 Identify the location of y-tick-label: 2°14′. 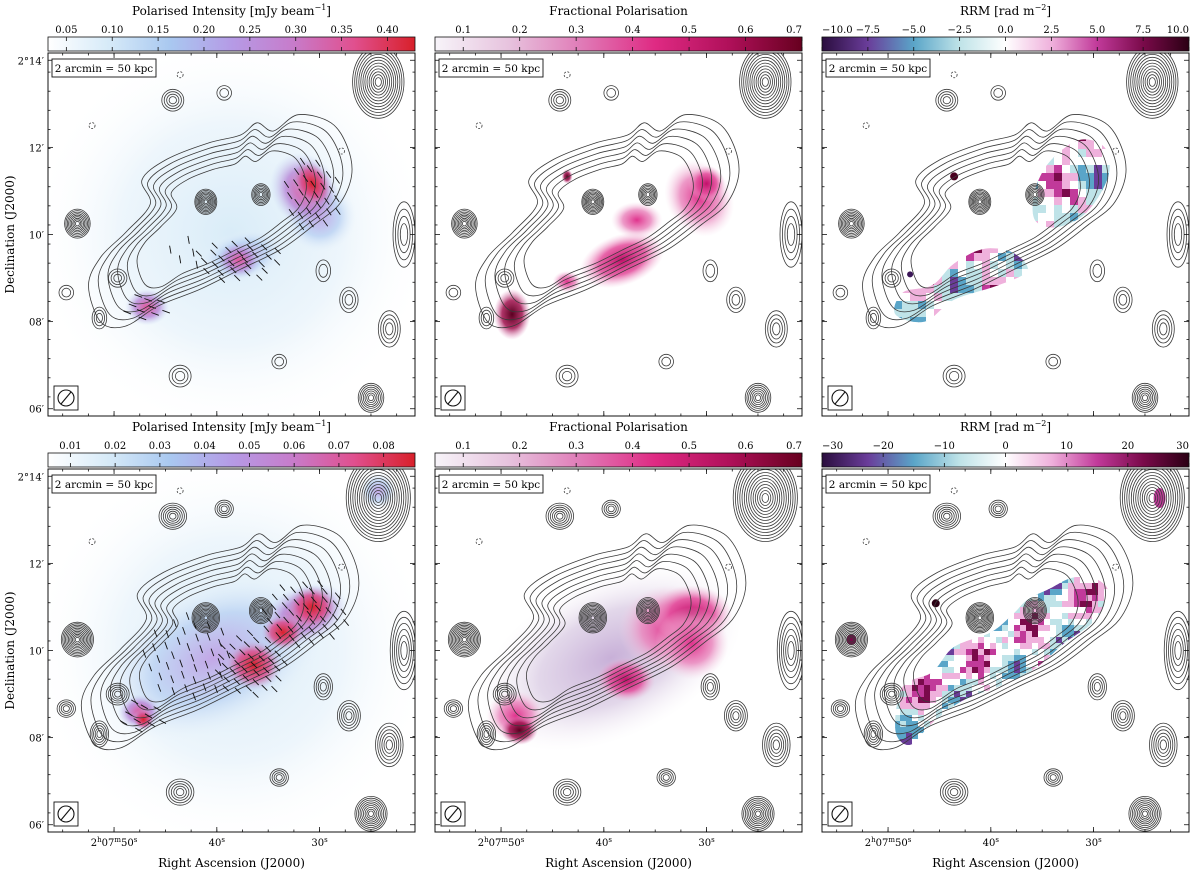
(31, 61).